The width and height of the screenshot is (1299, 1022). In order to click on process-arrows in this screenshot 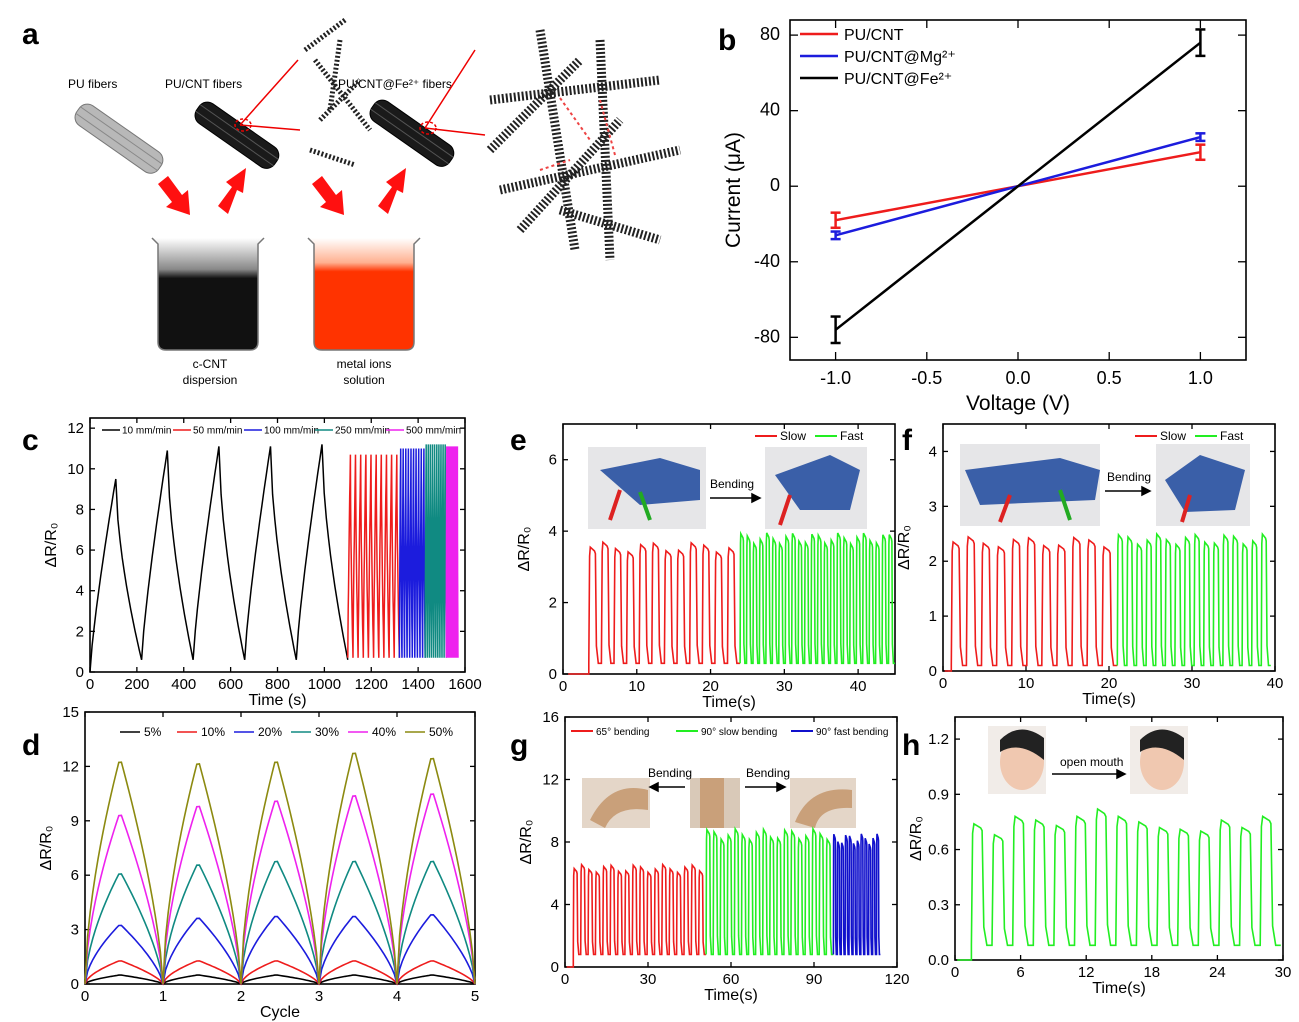, I will do `click(282, 191)`.